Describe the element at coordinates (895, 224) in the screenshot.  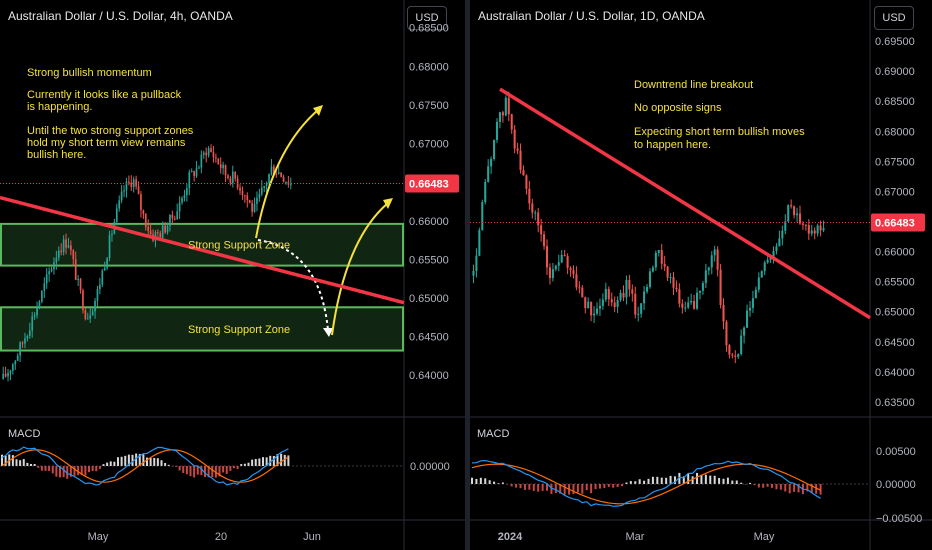
I see `right-last-price-text: 0.66483` at that location.